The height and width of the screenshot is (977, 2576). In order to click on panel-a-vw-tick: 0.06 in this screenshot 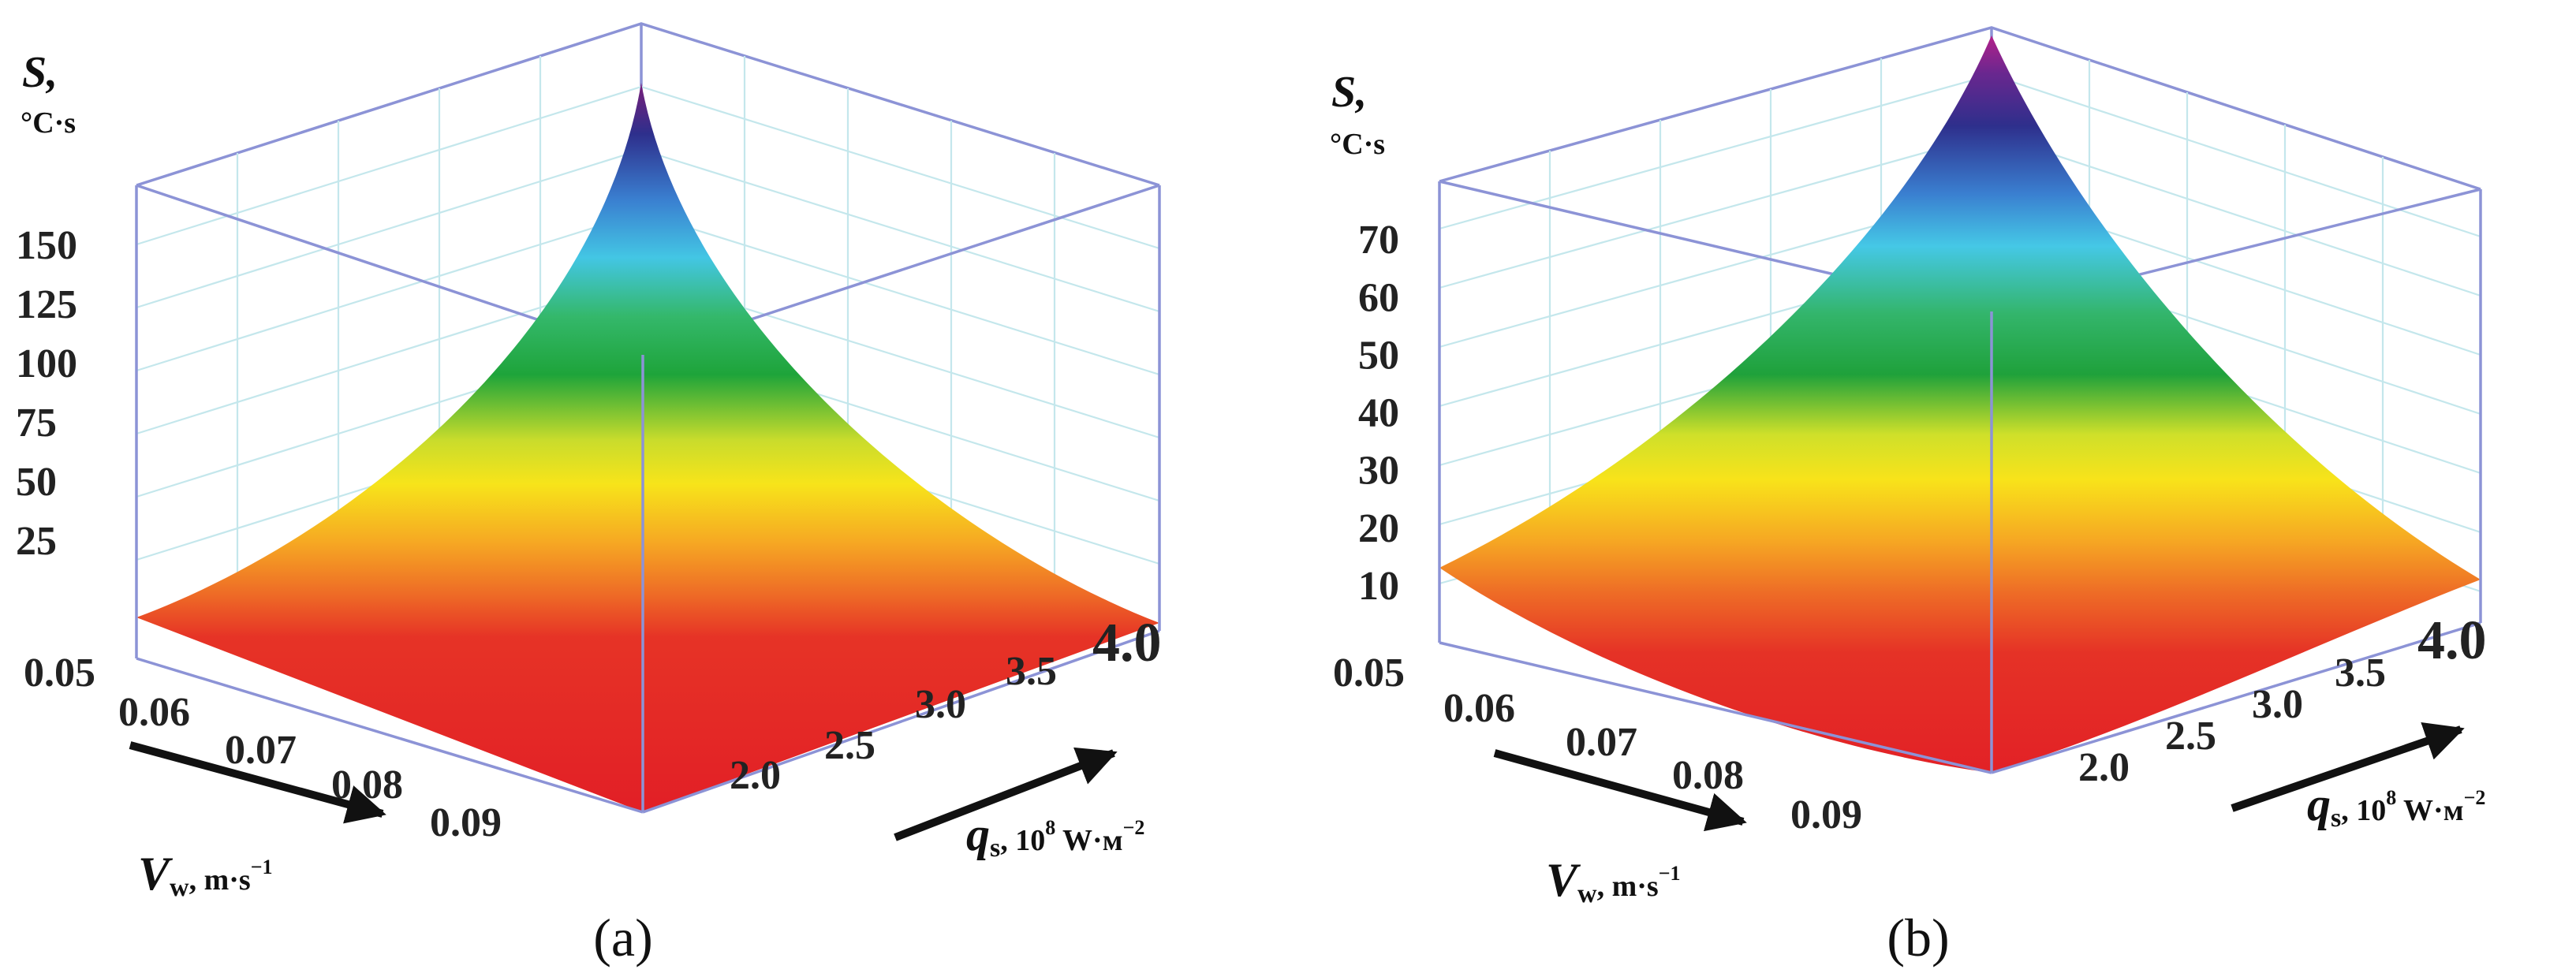, I will do `click(154, 713)`.